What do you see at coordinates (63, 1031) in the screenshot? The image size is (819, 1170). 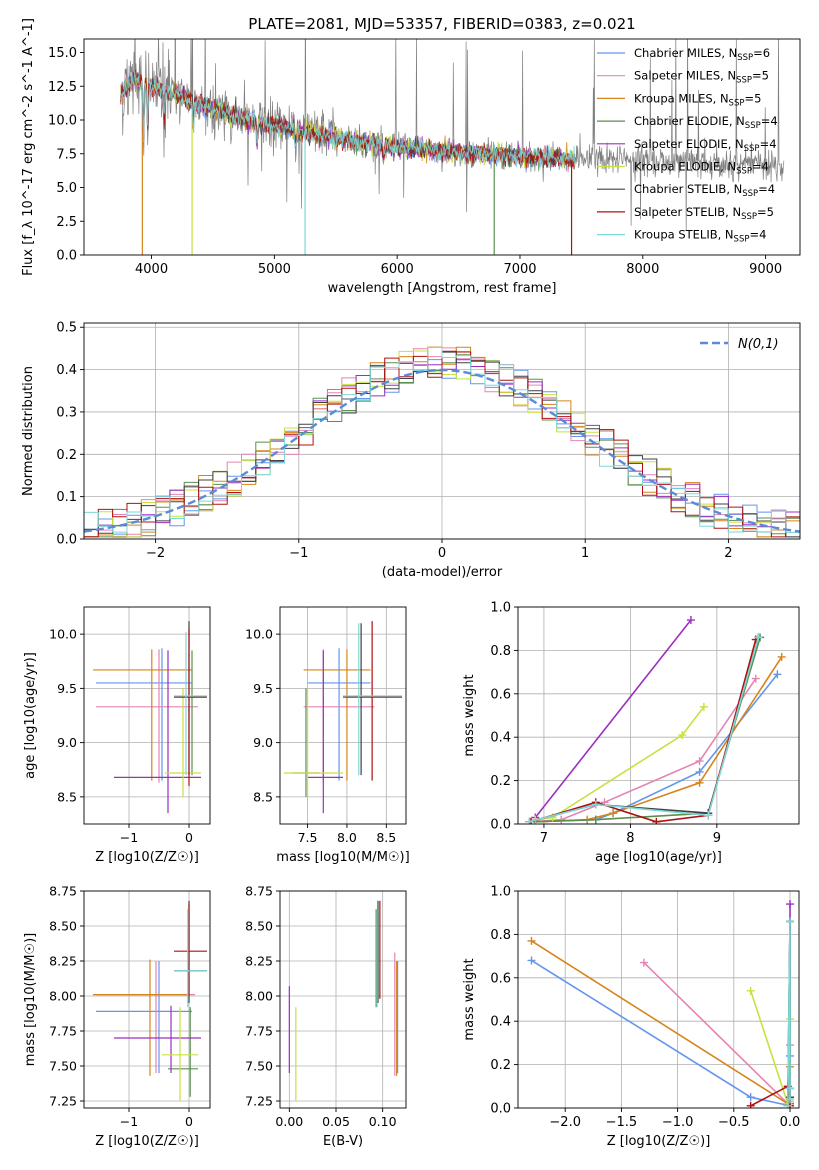 I see `y-tick-label: 7.75` at bounding box center [63, 1031].